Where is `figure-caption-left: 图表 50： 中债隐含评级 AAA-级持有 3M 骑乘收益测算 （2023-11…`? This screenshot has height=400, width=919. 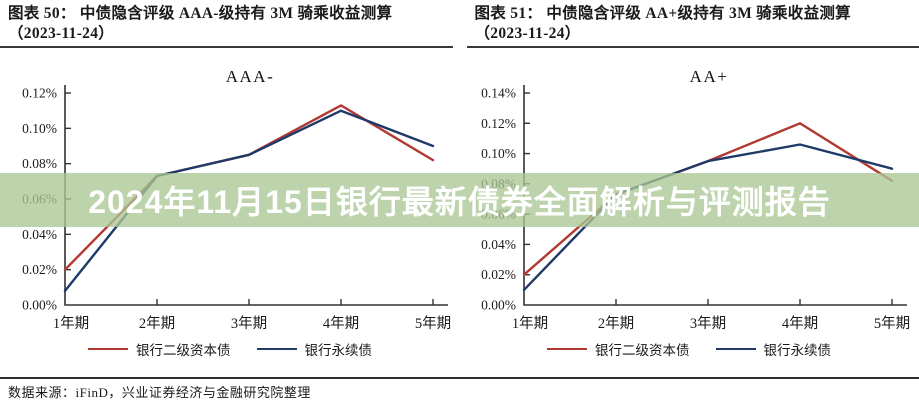
figure-caption-left: 图表 50： 中债隐含评级 AAA-级持有 3M 骑乘收益测算 （2023-11… is located at coordinates (226, 24).